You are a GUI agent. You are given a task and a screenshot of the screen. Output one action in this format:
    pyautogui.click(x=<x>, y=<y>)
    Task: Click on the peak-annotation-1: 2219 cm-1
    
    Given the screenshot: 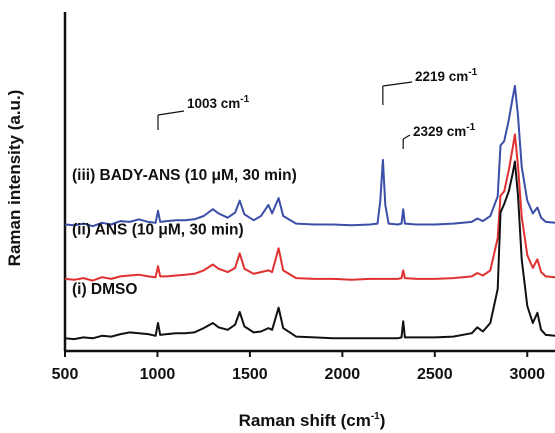 What is the action you would take?
    pyautogui.click(x=446, y=75)
    